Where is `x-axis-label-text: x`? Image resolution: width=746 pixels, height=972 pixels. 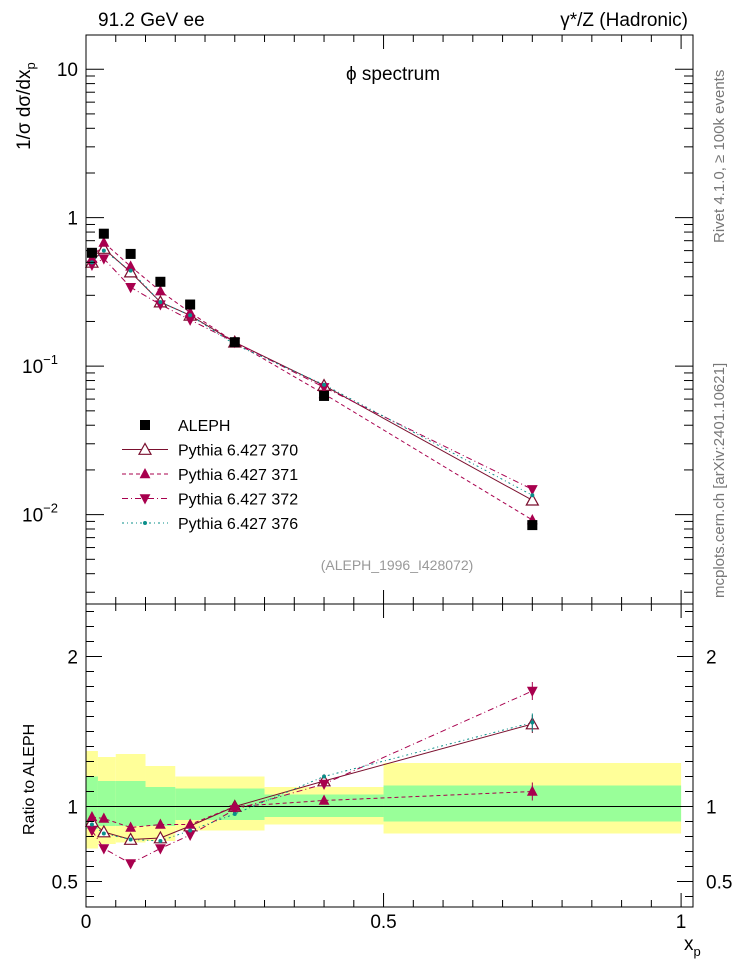
x-axis-label-text: x is located at coordinates (689, 944).